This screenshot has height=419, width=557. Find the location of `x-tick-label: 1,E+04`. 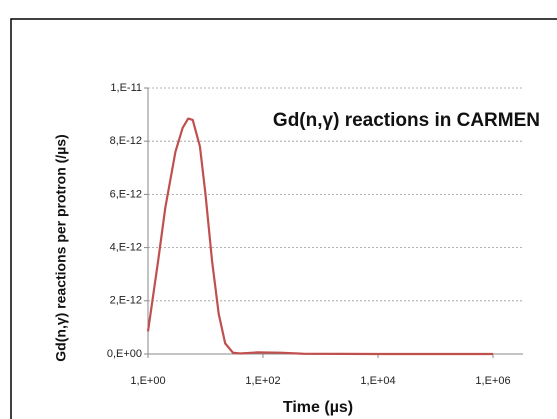

x-tick-label: 1,E+04 is located at coordinates (377, 381).